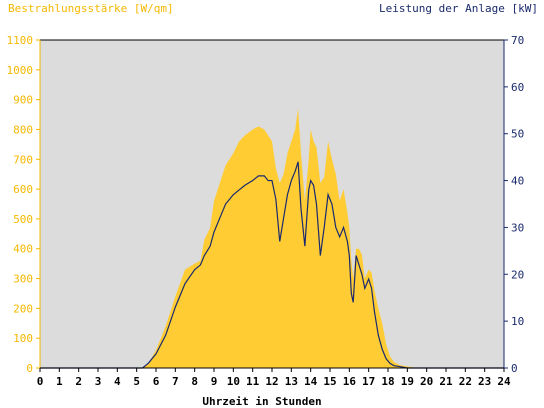  I want to click on right-tick-label: 50, so click(517, 134).